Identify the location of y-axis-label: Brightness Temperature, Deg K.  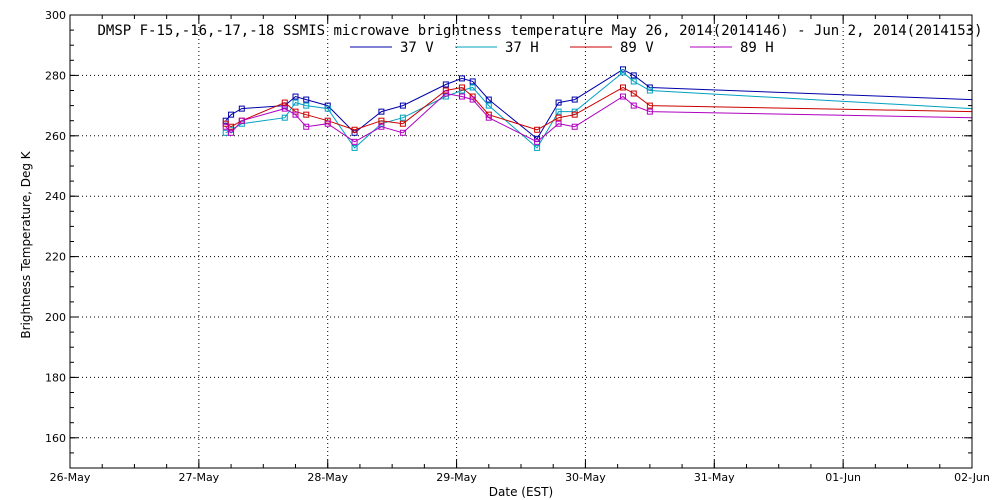
(26, 244).